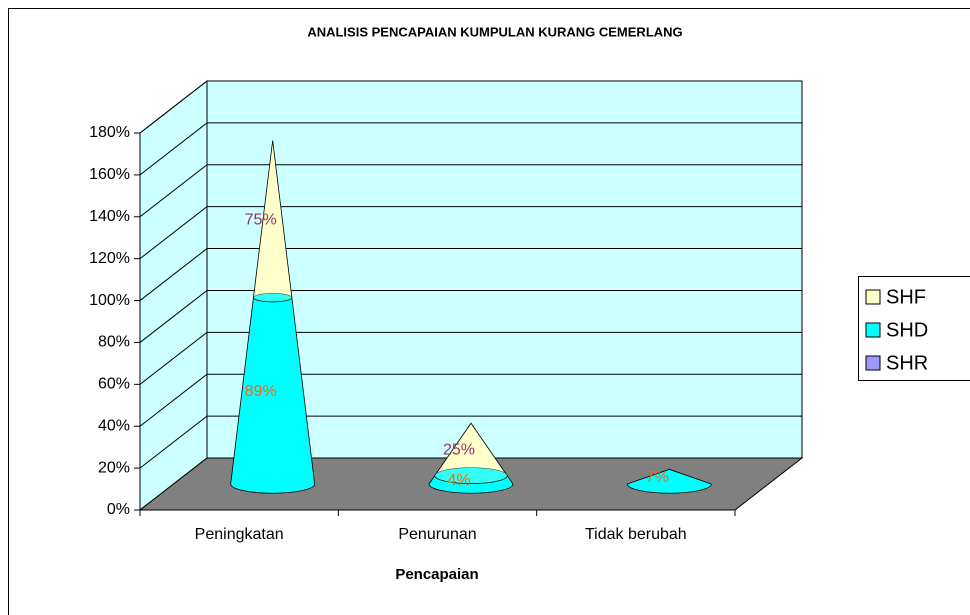  I want to click on data-label: 89%, so click(261, 391).